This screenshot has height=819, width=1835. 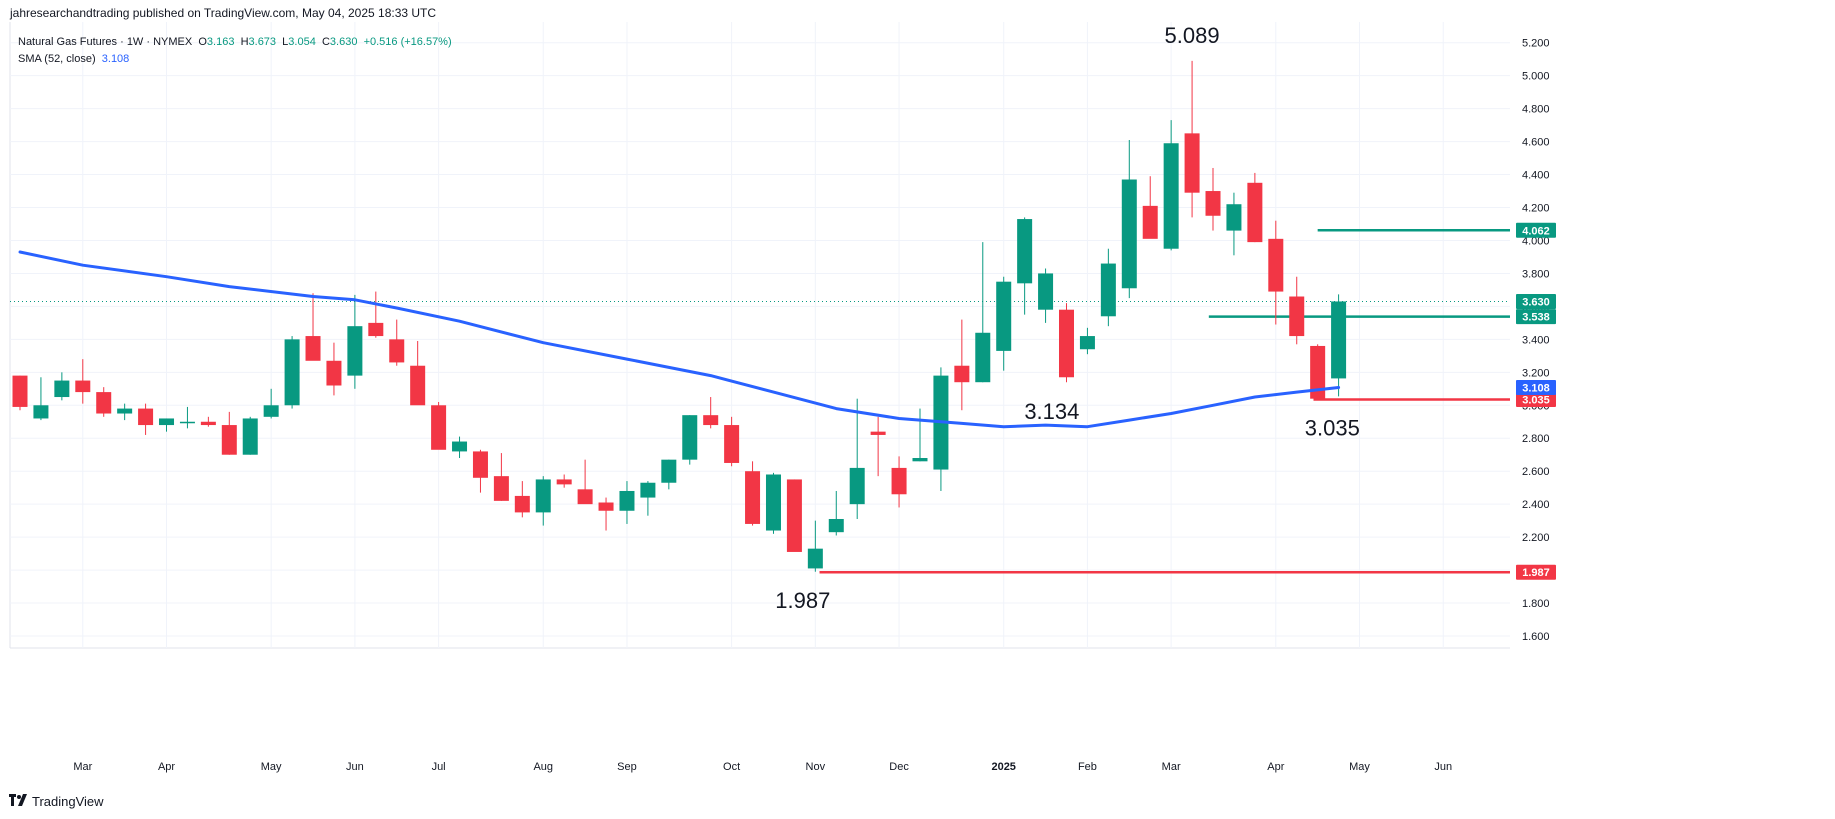 What do you see at coordinates (1536, 77) in the screenshot?
I see `y-tick-label: 5.000` at bounding box center [1536, 77].